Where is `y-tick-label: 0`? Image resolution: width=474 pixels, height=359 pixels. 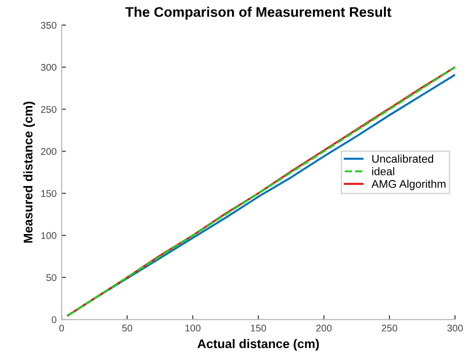
y-tick-label: 0 is located at coordinates (54, 320).